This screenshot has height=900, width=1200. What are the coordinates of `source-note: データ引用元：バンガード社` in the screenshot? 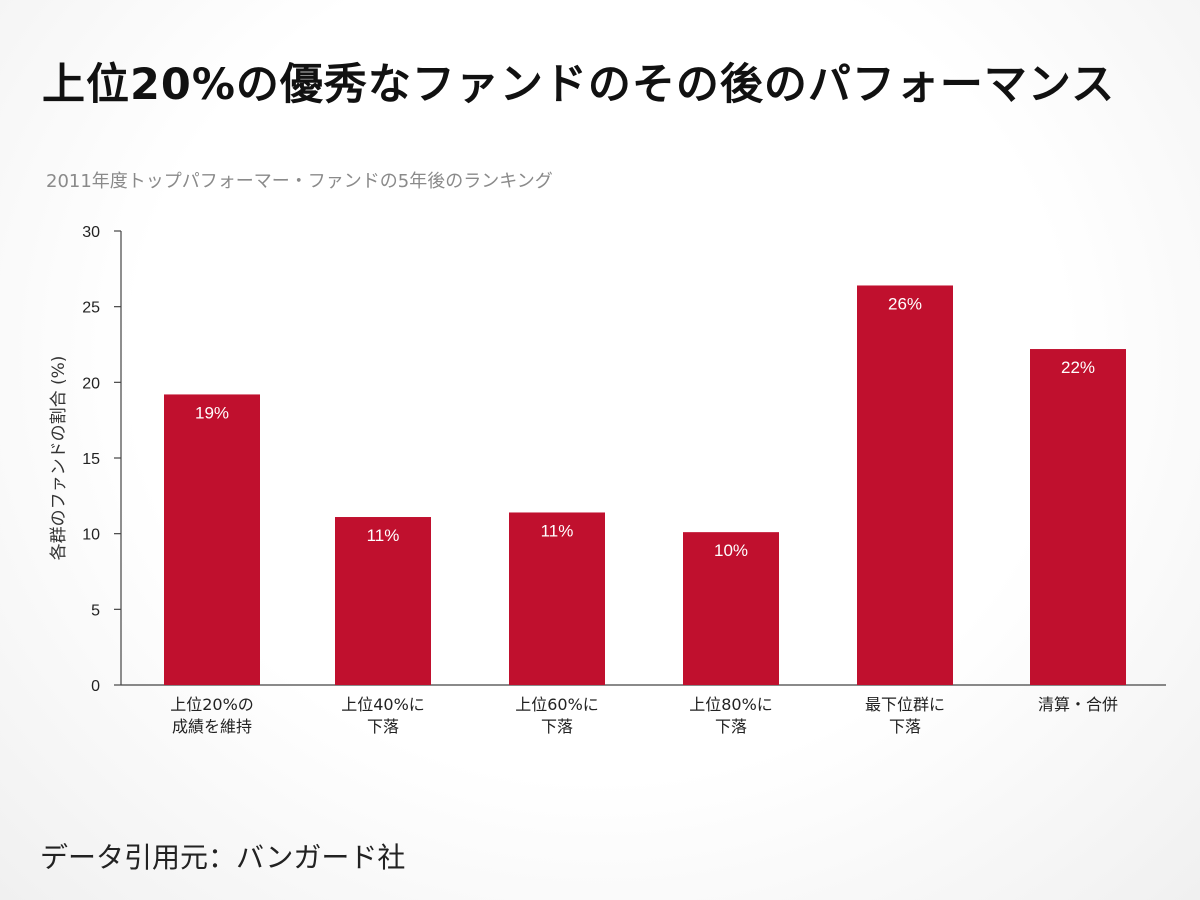 It's located at (223, 857).